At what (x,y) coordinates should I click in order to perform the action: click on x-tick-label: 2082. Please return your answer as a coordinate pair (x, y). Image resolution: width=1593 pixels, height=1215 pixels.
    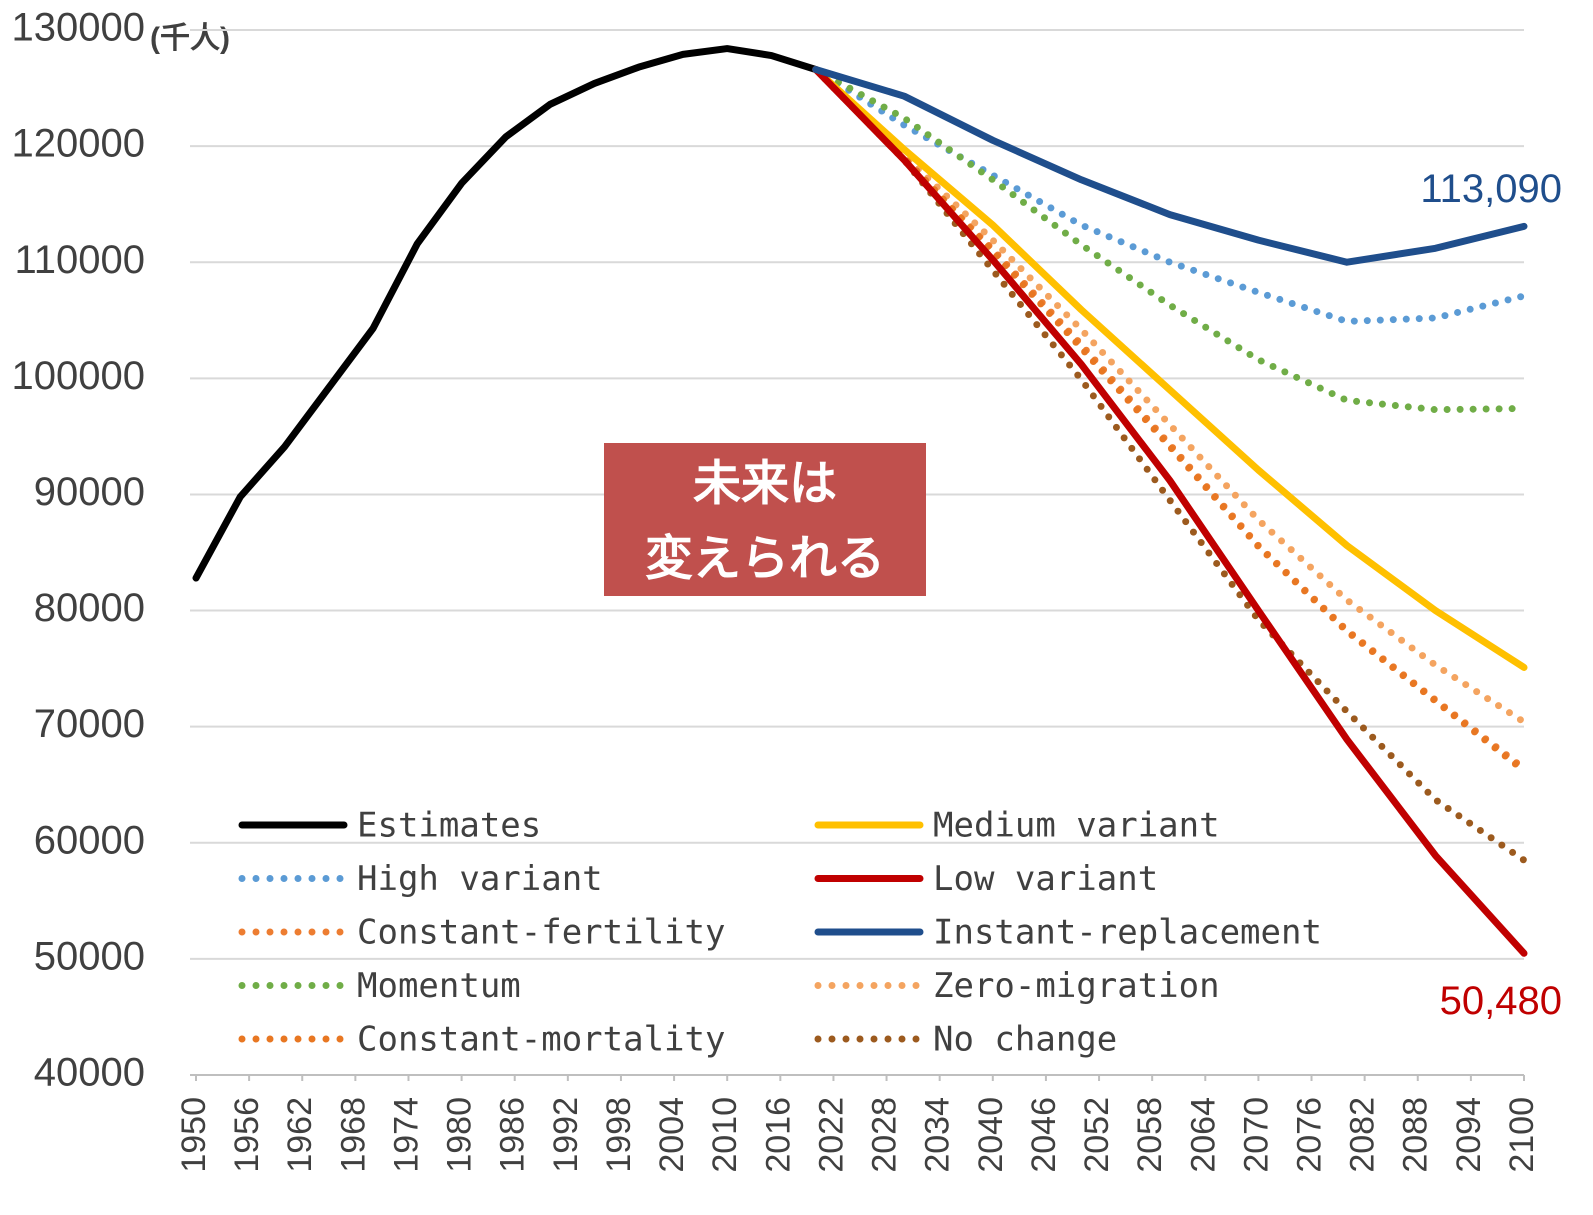
    Looking at the image, I should click on (1363, 1135).